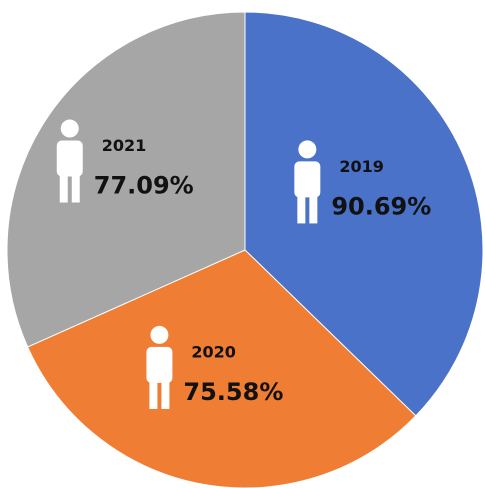 This screenshot has width=485, height=488. Describe the element at coordinates (233, 392) in the screenshot. I see `slice-value-label: 75.58%` at that location.